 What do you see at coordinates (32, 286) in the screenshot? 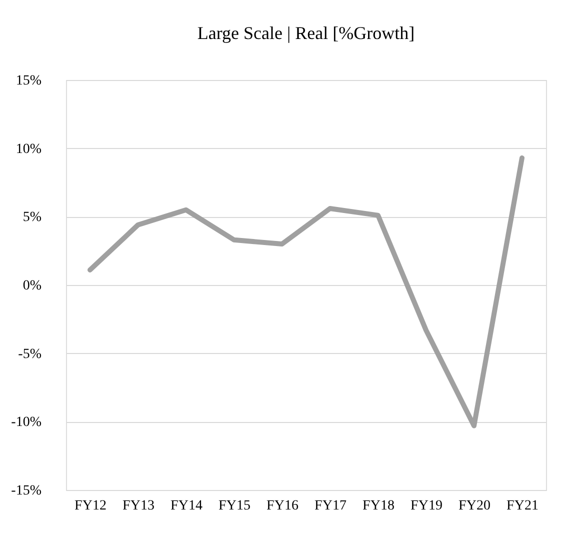
I see `y-tick-label: 0%` at bounding box center [32, 286].